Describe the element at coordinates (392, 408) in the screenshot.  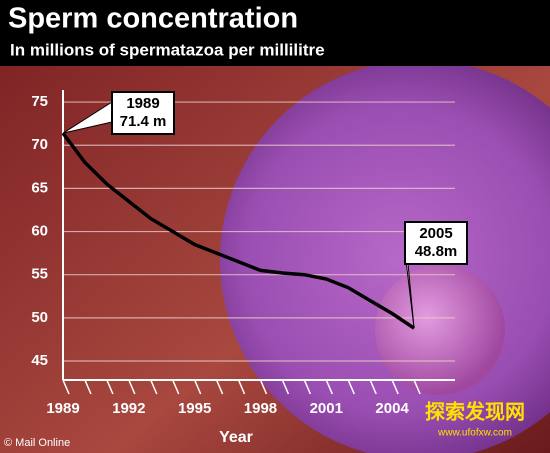
I see `x-tick-label: 2004` at that location.